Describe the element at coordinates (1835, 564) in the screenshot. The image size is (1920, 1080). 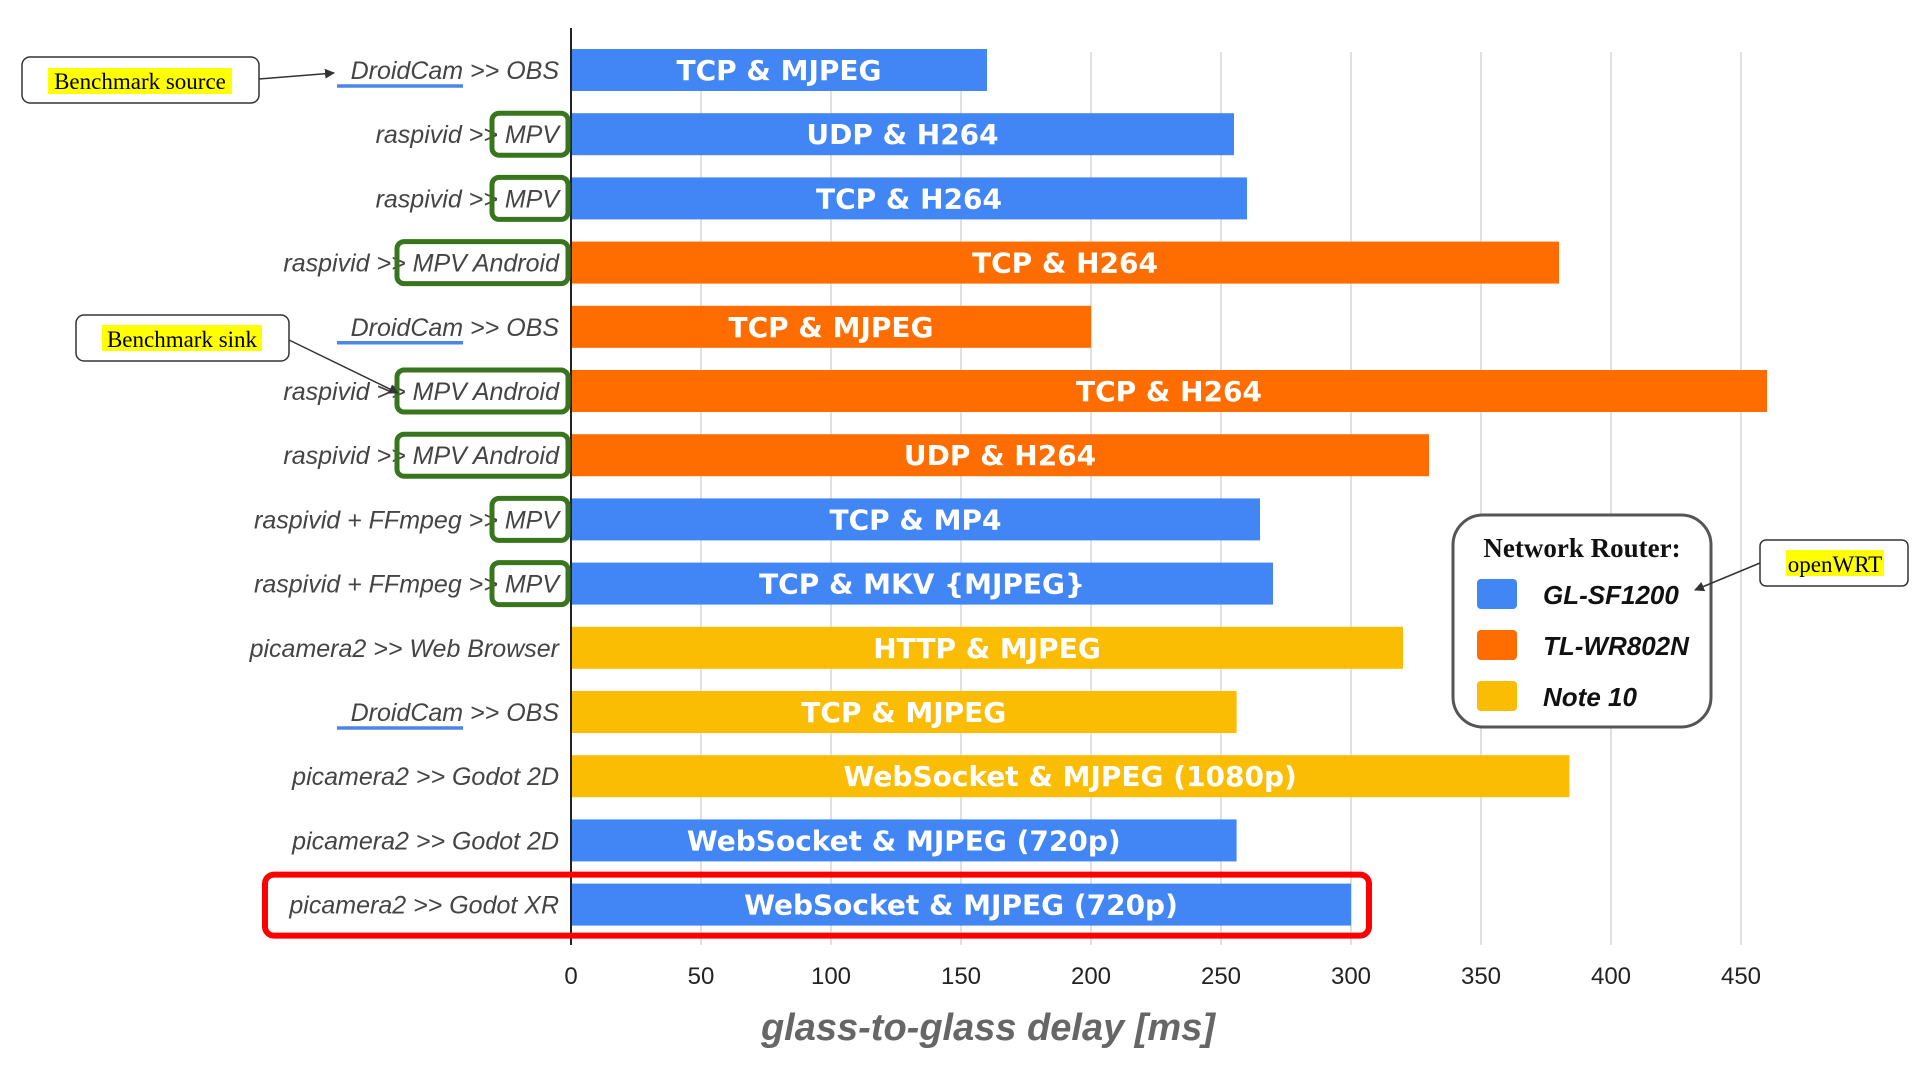
I see `openwrt-text: openWRT` at that location.